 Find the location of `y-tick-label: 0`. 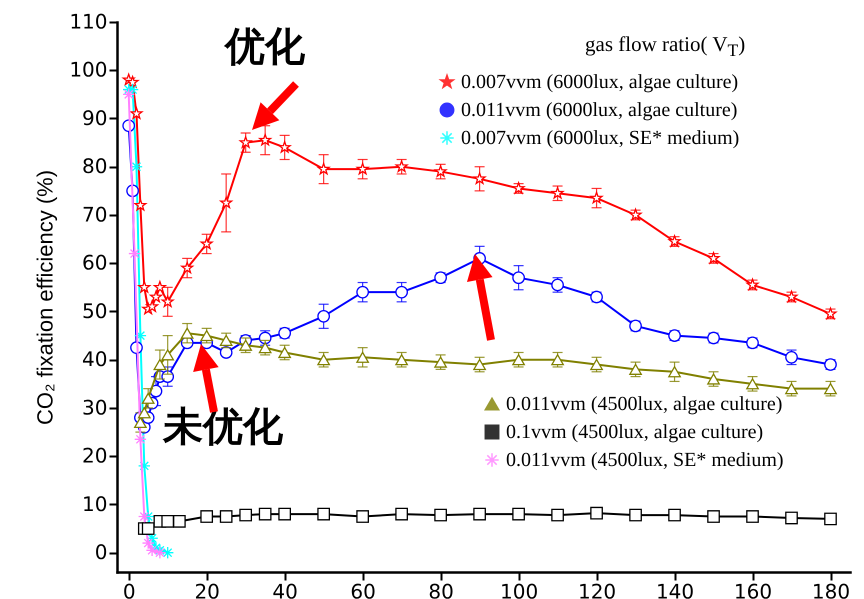

y-tick-label: 0 is located at coordinates (101, 552).